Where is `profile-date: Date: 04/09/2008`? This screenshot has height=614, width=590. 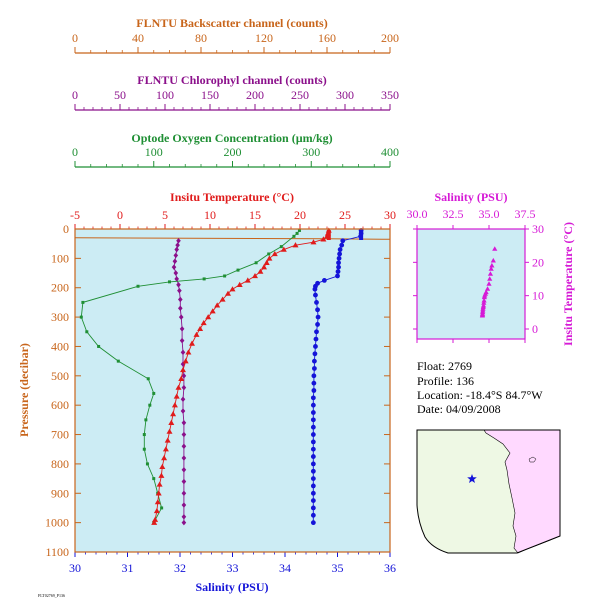
profile-date: Date: 04/09/2008 is located at coordinates (459, 409).